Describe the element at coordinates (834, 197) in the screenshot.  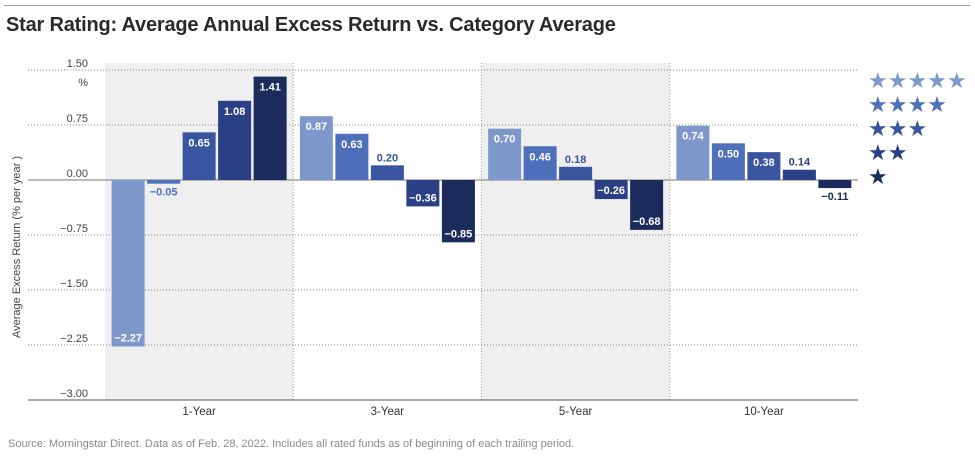
I see `data-label: −0.11` at that location.